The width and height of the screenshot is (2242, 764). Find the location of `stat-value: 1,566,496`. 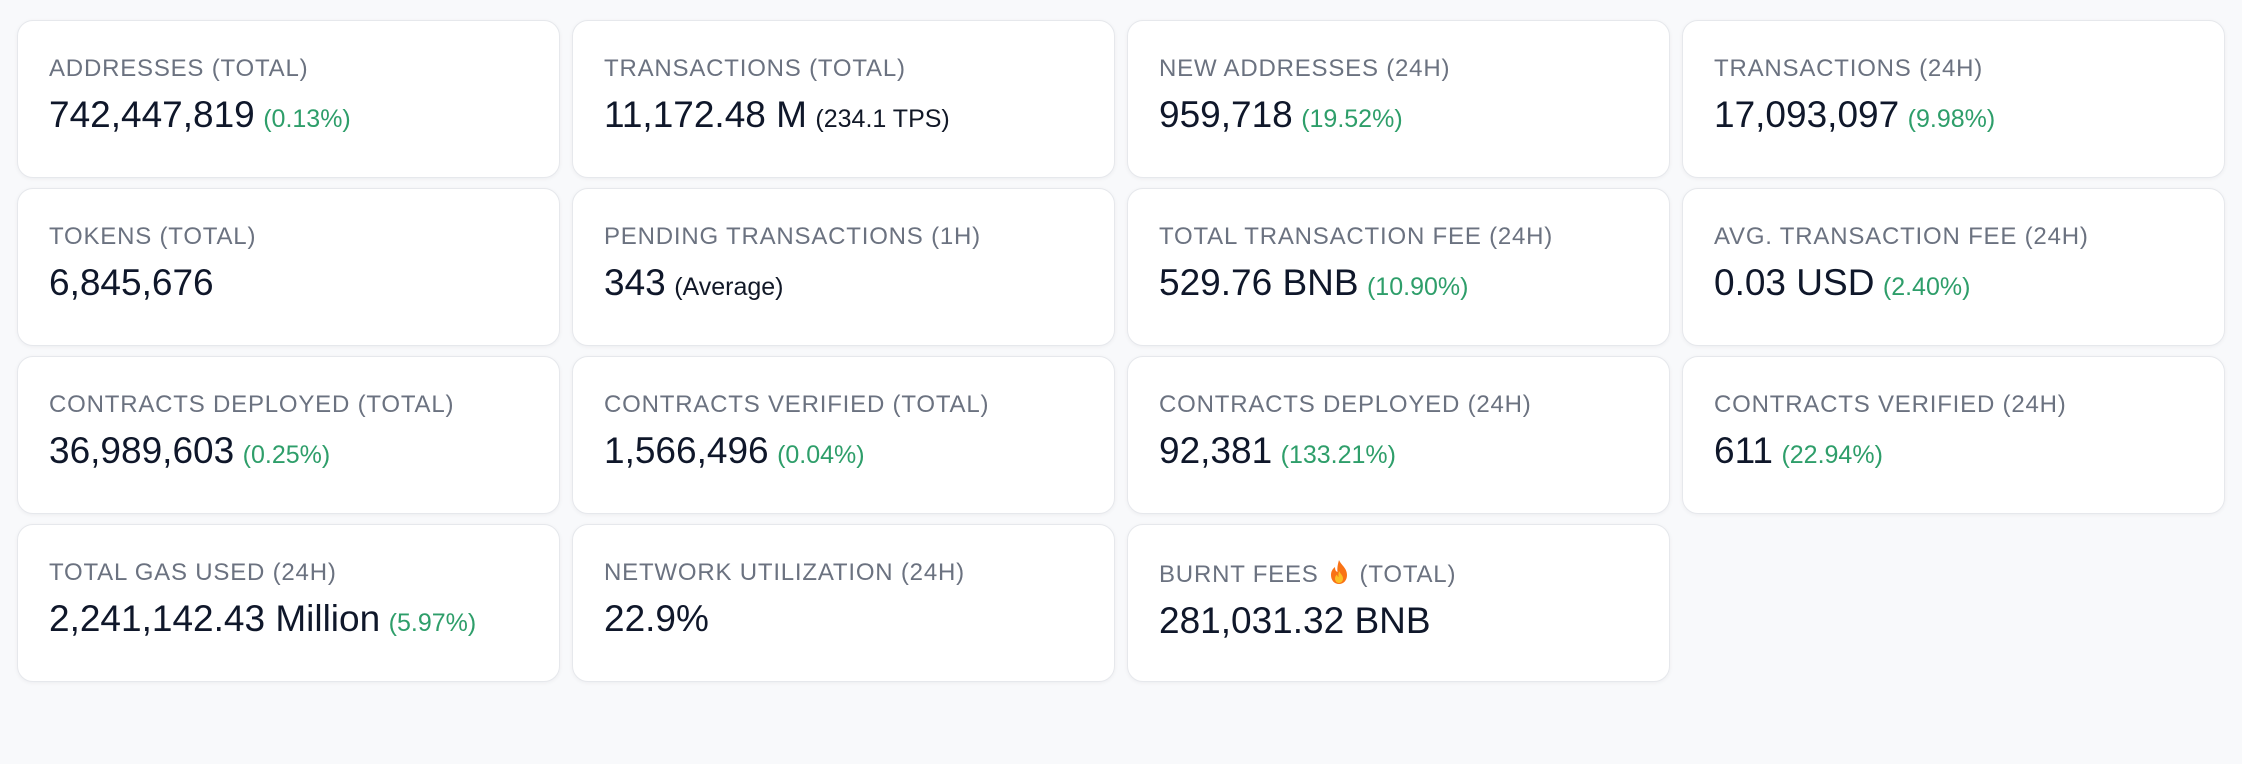

stat-value: 1,566,496 is located at coordinates (686, 450).